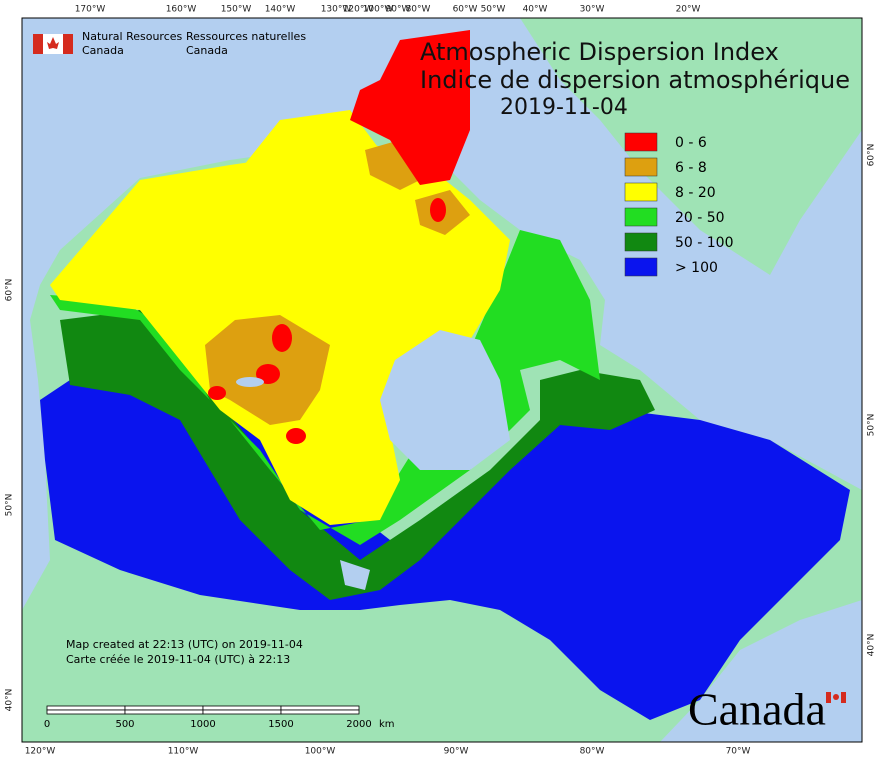 This screenshot has height=760, width=880. I want to click on legend-label: 0 - 6, so click(691, 143).